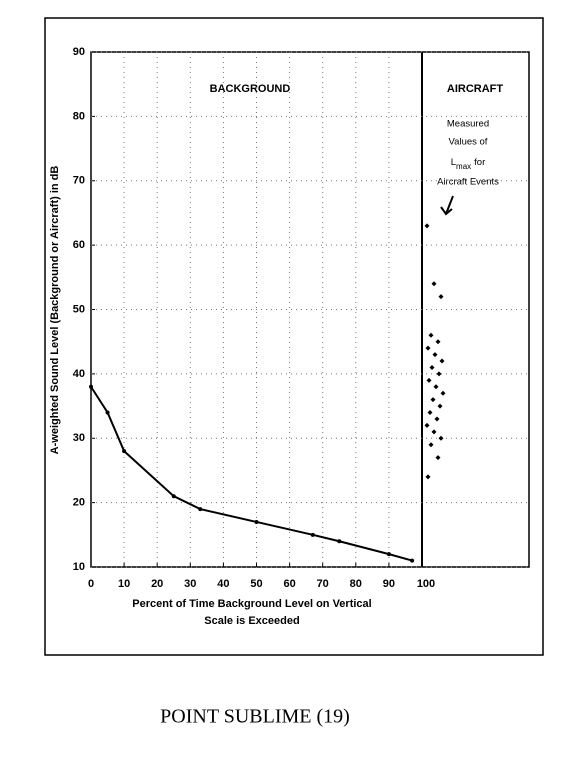  Describe the element at coordinates (91, 584) in the screenshot. I see `x-tick-label: 0` at that location.